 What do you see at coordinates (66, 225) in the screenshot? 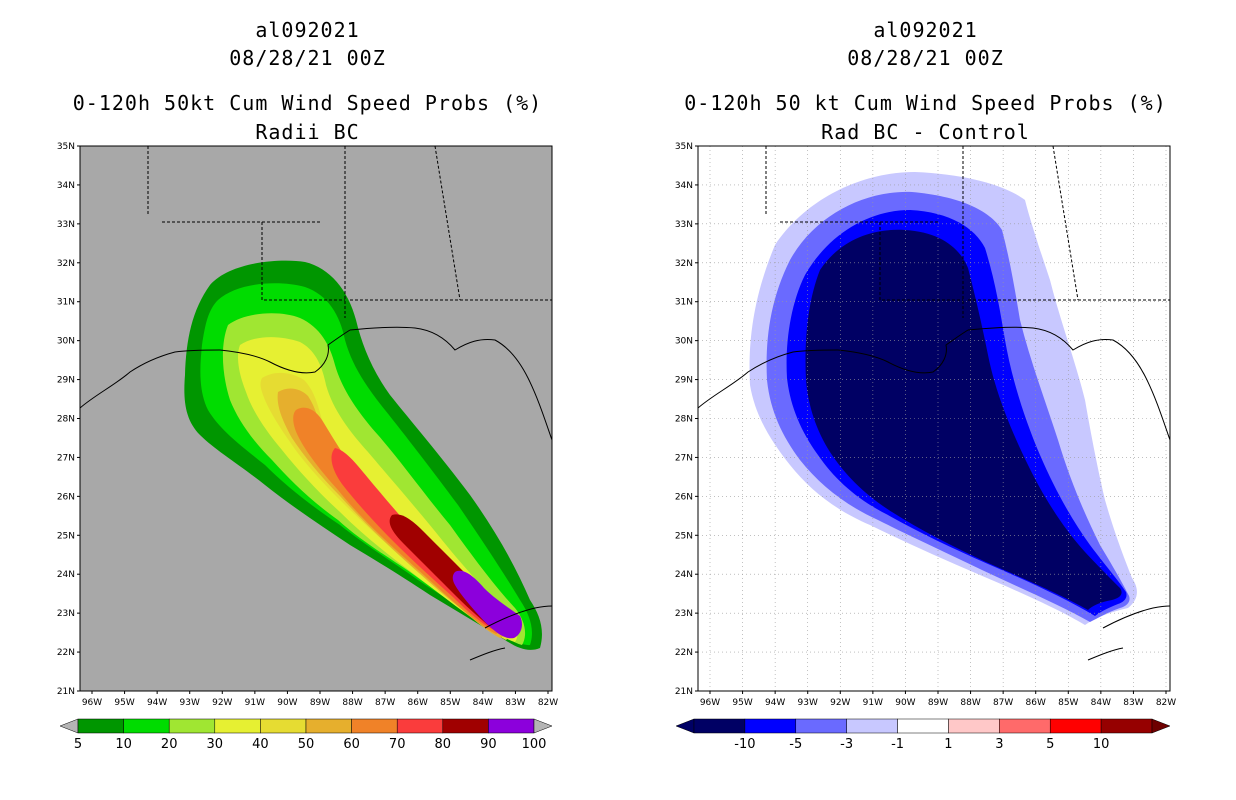
I see `left-lat-label: 33N` at bounding box center [66, 225].